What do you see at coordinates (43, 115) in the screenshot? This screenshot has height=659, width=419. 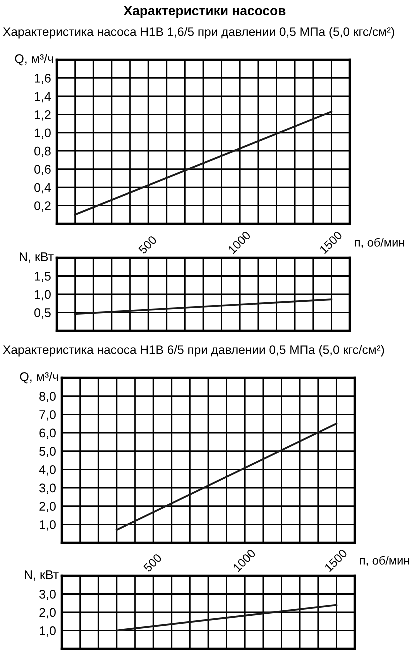 I see `y-tick-label: 1,2` at bounding box center [43, 115].